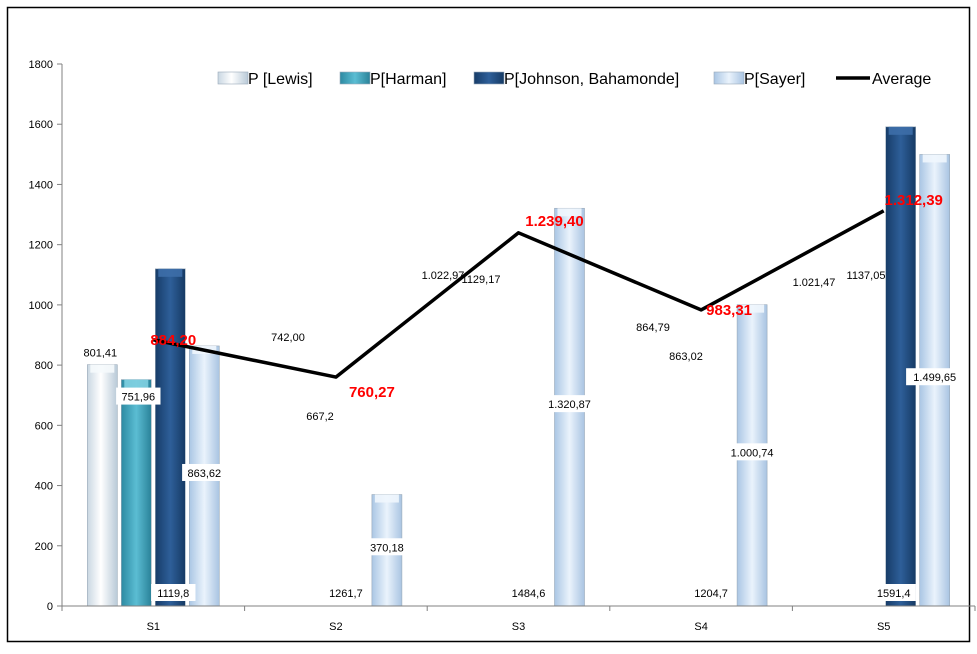 This screenshot has height=654, width=977. Describe the element at coordinates (44, 487) in the screenshot. I see `y-tick-label: 400` at that location.